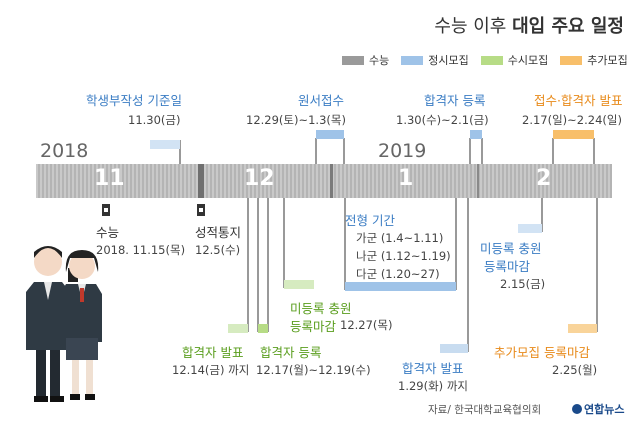 This screenshot has width=640, height=426. I want to click on date-student-record: 11.30(금), so click(154, 120).